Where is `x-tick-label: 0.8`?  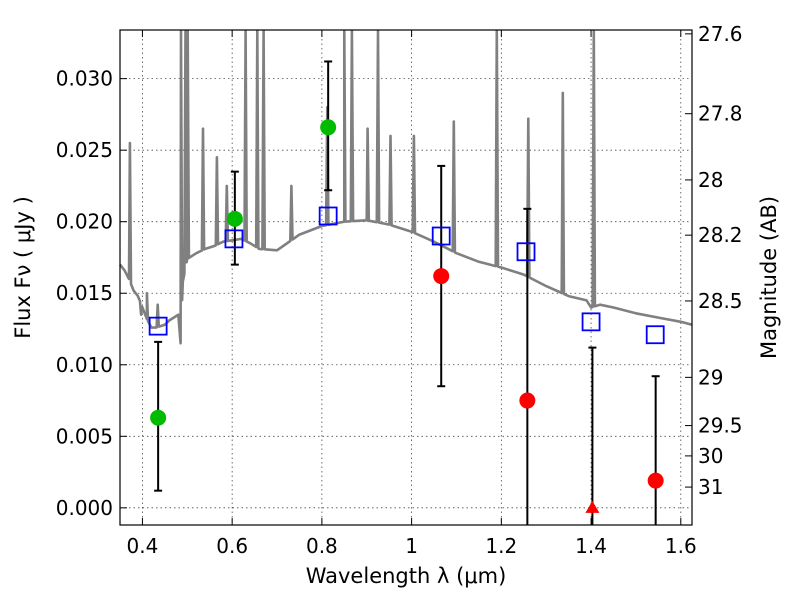
x-tick-label: 0.8 is located at coordinates (322, 546).